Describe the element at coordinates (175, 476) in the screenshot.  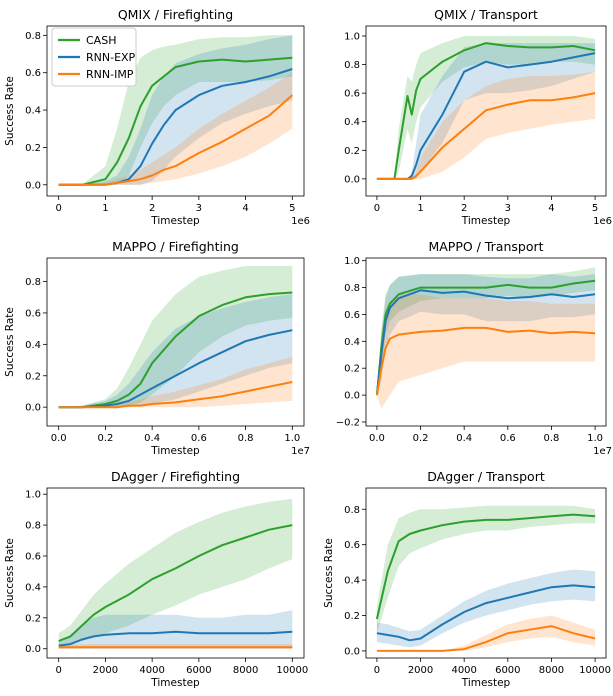
I see `chart-title: DAgger / Firefighting` at that location.